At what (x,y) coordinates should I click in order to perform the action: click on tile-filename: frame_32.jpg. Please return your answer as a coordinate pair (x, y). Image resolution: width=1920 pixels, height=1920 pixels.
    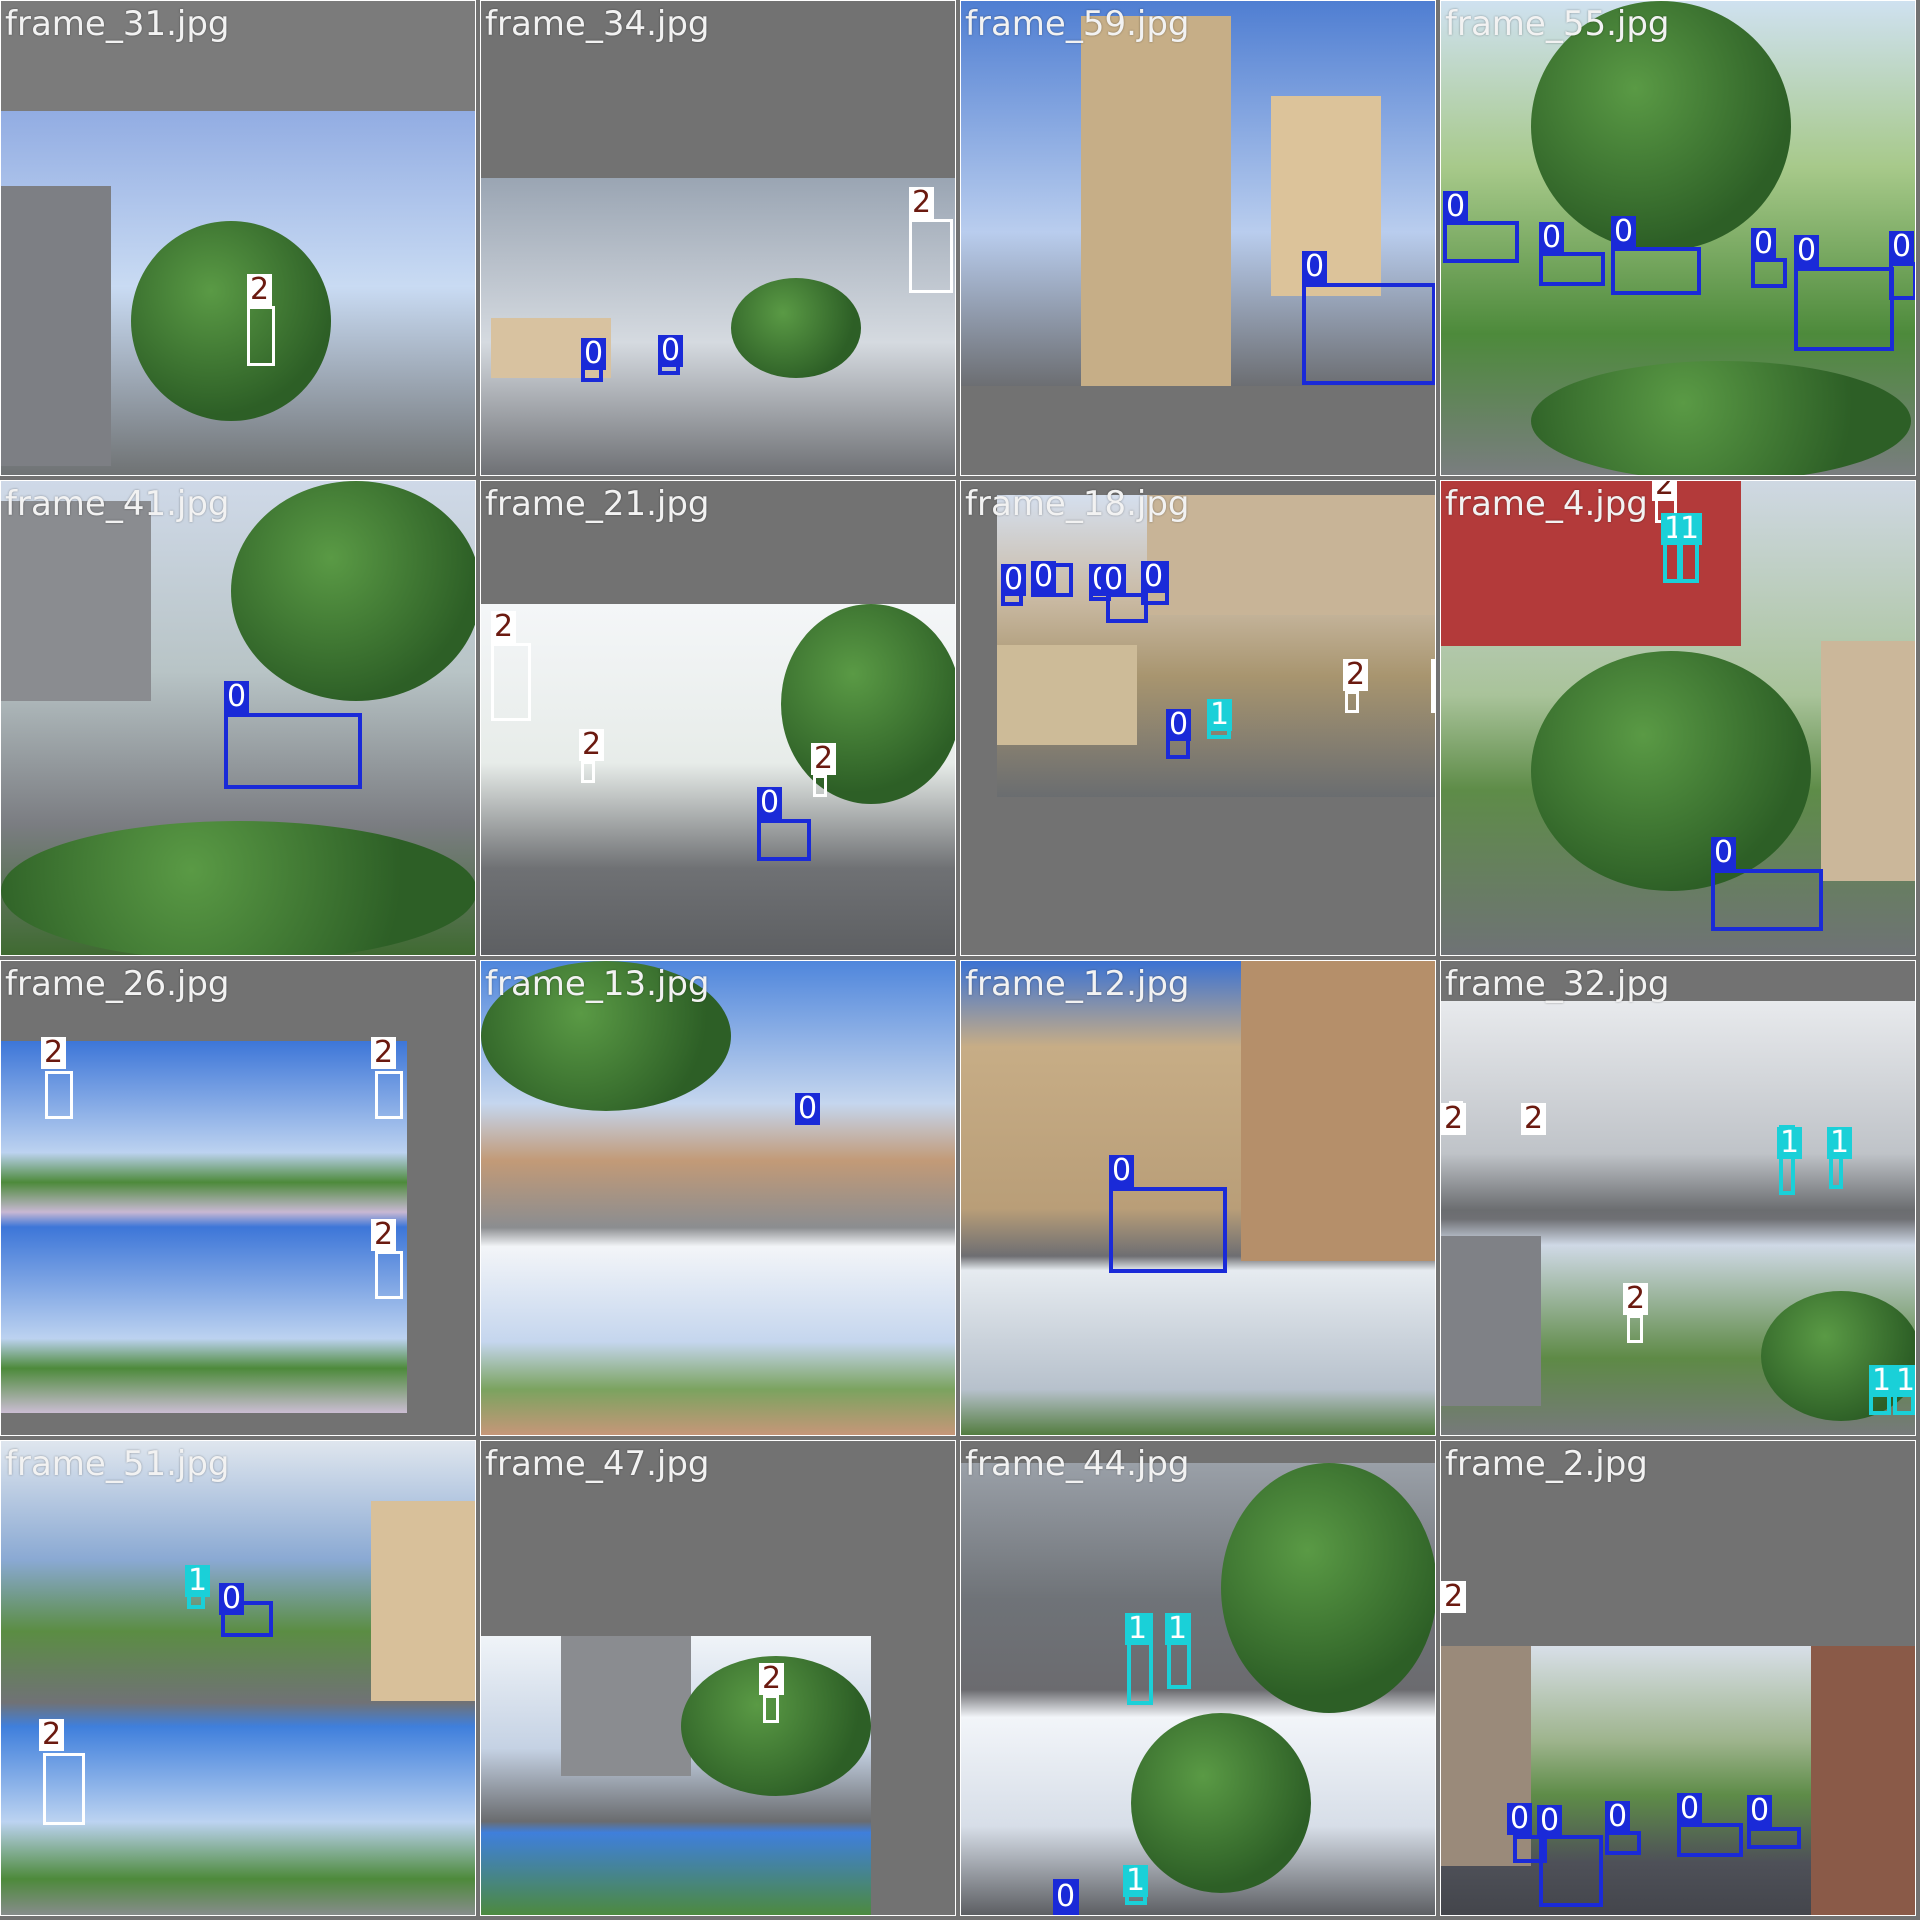
    Looking at the image, I should click on (1557, 984).